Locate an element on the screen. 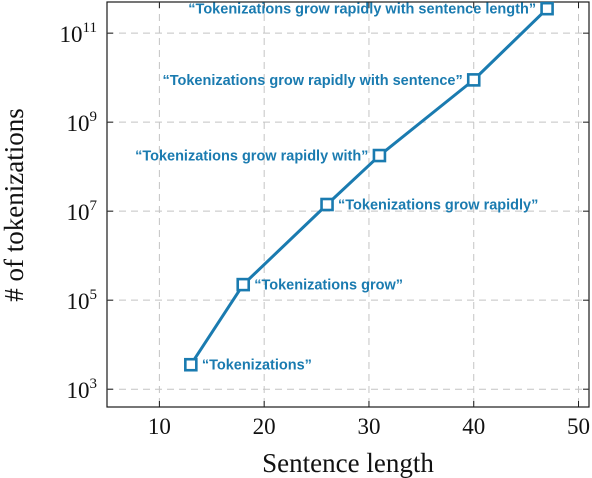  data-point-label: “Tokenizations grow rapidly with” is located at coordinates (251, 157).